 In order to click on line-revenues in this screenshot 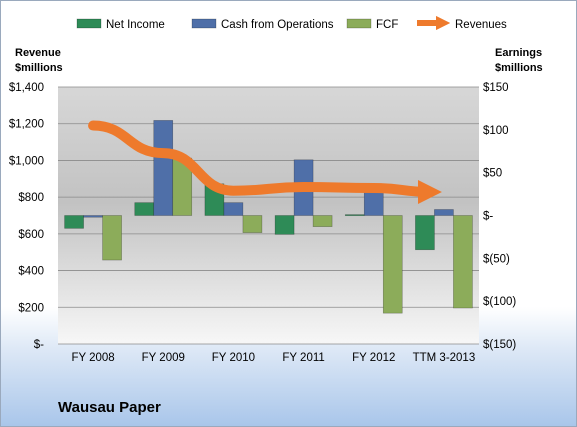, I will do `click(265, 162)`.